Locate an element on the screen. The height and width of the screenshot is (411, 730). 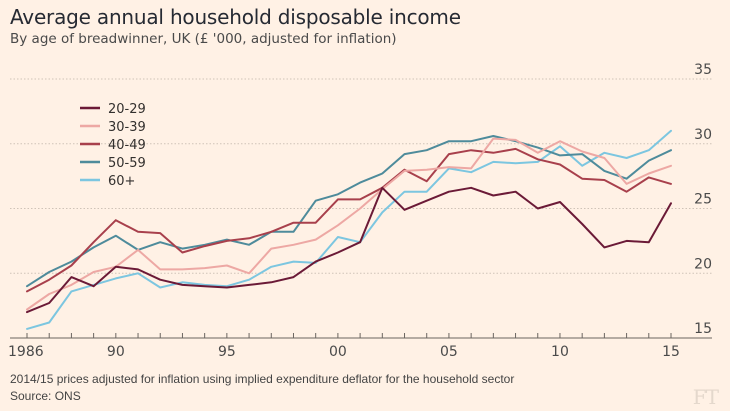
x-tick-label: 10 is located at coordinates (560, 352).